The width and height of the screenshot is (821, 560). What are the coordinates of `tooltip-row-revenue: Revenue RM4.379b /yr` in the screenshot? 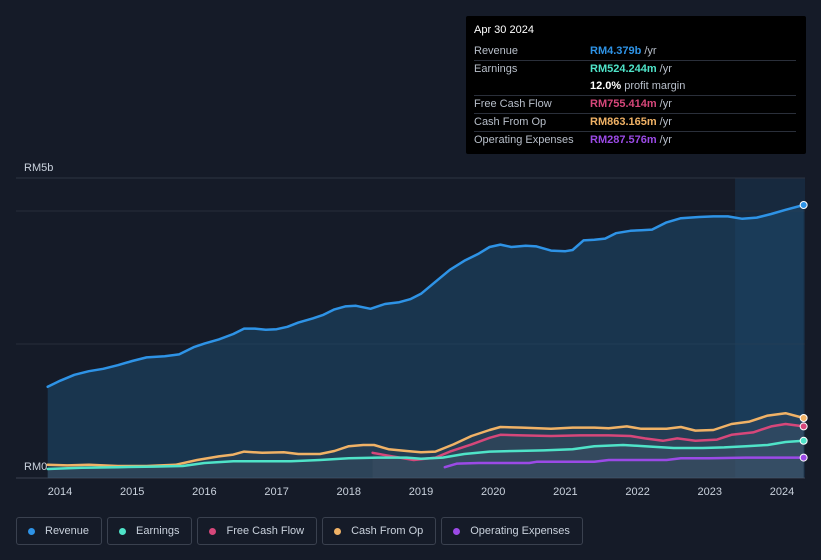 It's located at (635, 51).